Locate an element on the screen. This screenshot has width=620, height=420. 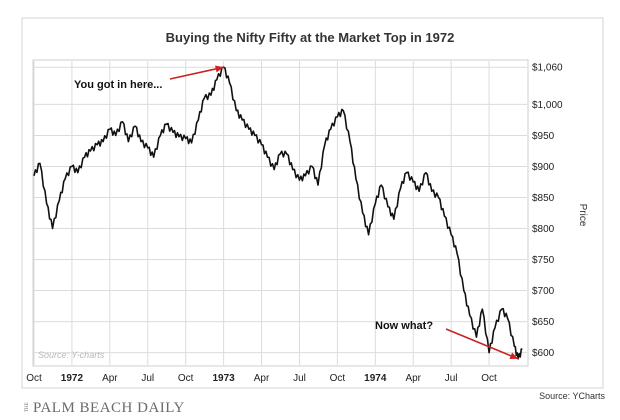
y-tick-label: $600 is located at coordinates (543, 353).